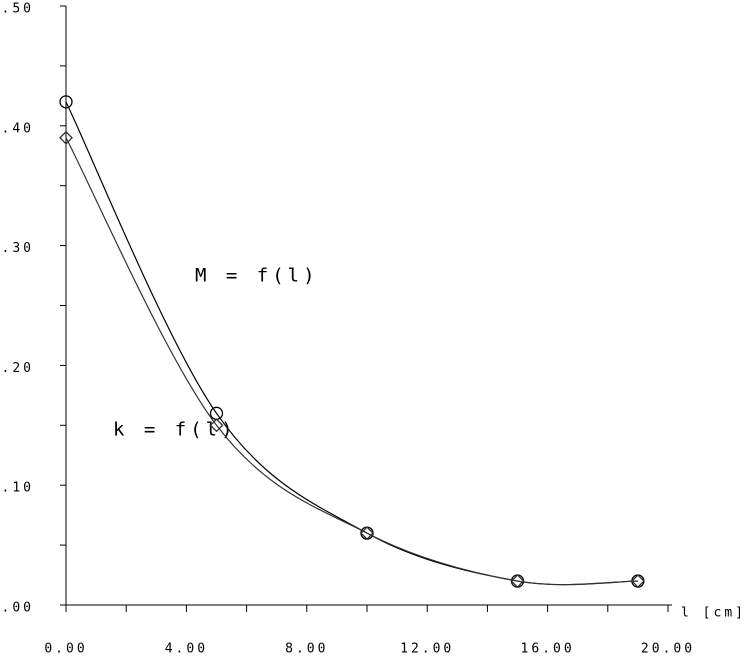  Describe the element at coordinates (66, 102) in the screenshot. I see `circle-marker` at that location.